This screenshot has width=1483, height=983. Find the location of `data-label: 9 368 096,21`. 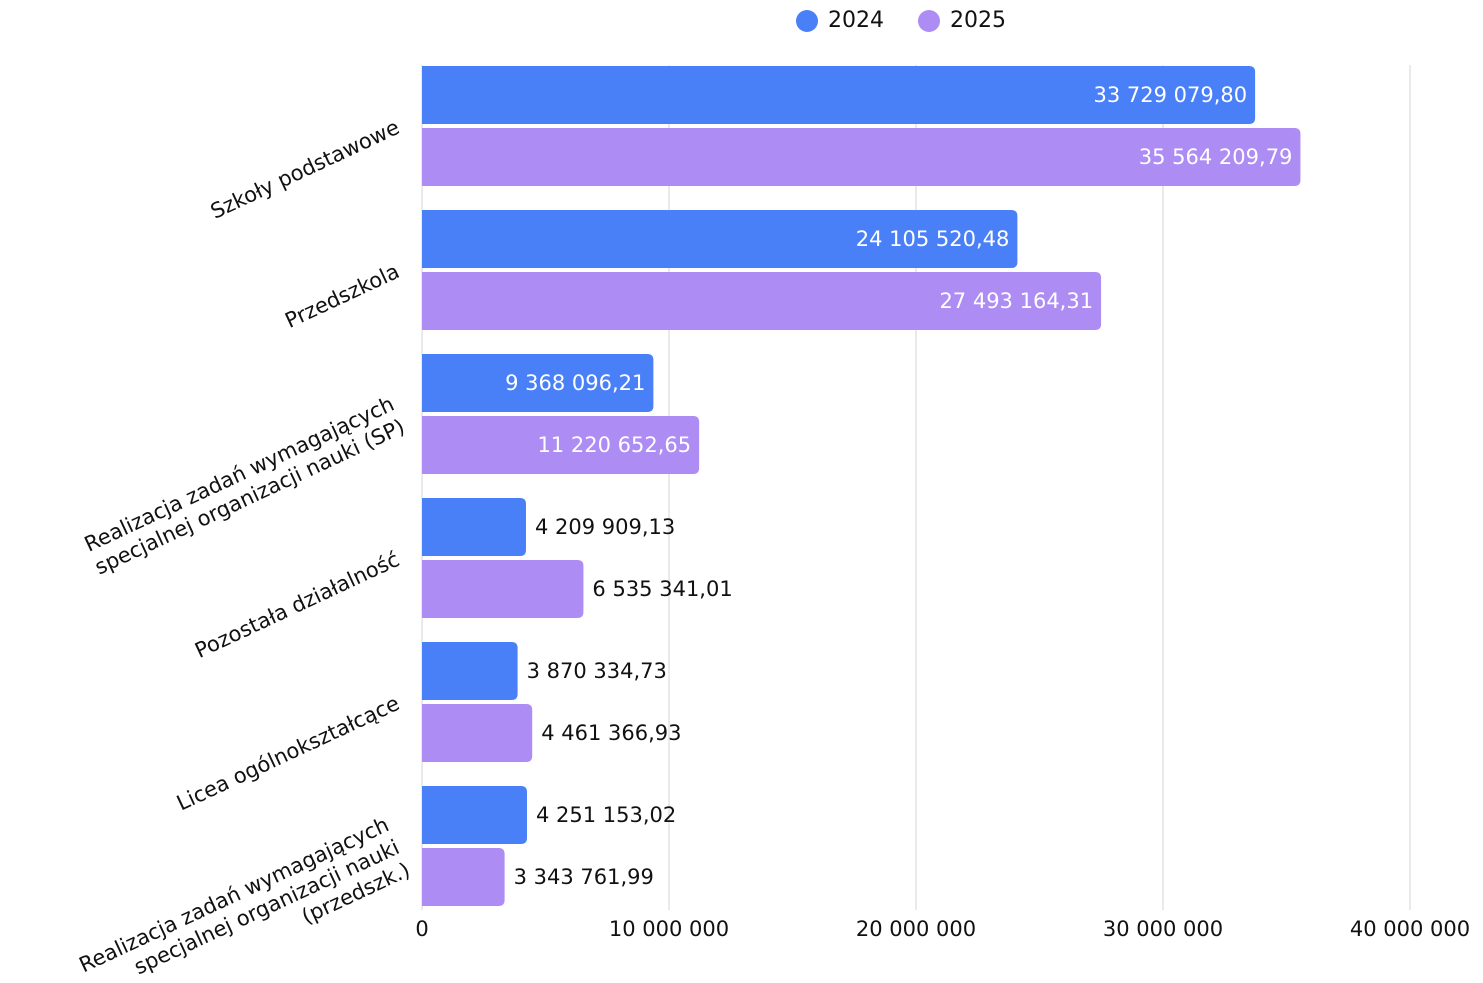

data-label: 9 368 096,21 is located at coordinates (575, 383).